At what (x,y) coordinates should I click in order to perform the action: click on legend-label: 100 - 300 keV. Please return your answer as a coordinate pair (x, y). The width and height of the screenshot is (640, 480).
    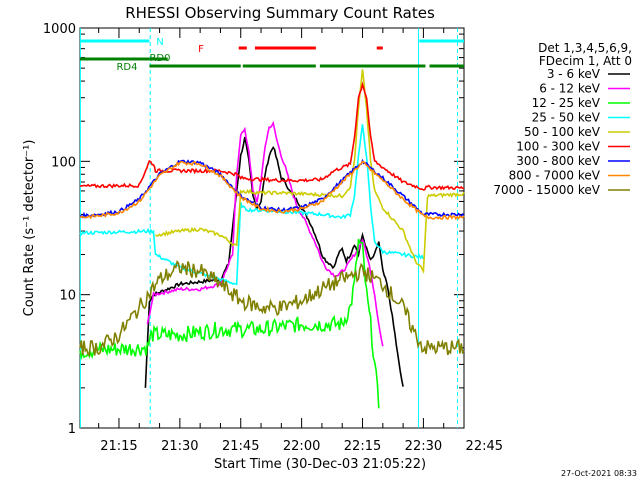
    Looking at the image, I should click on (558, 147).